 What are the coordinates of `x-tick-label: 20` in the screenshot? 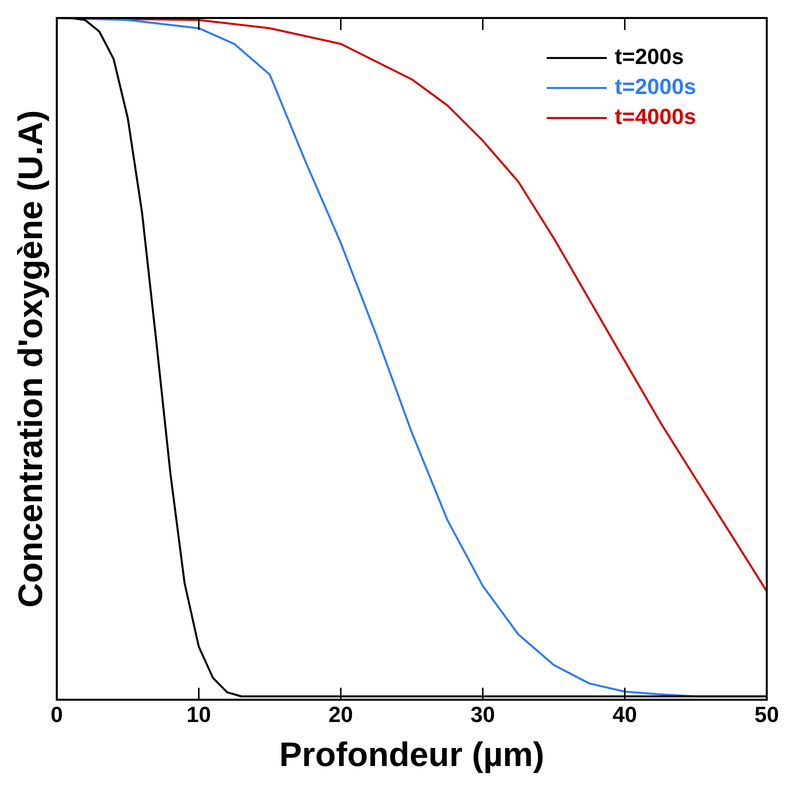 It's located at (341, 715).